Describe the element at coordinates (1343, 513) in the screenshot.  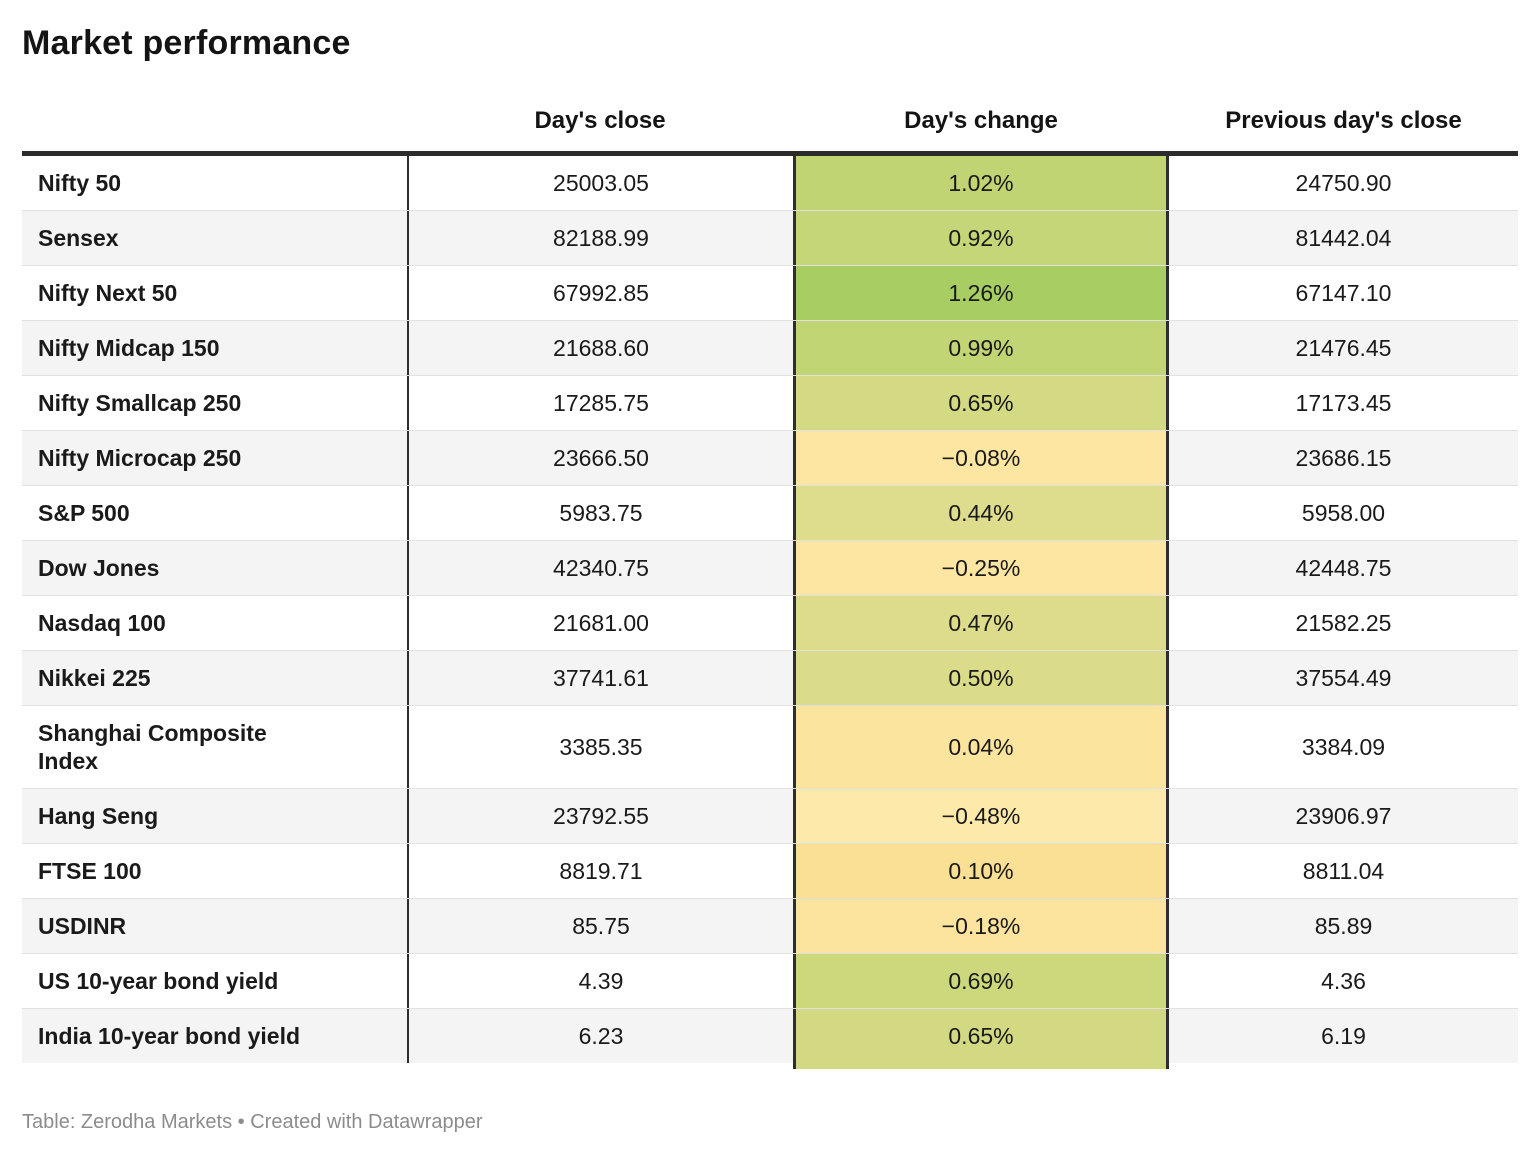
I see `previous-close-value: 5958.00` at that location.